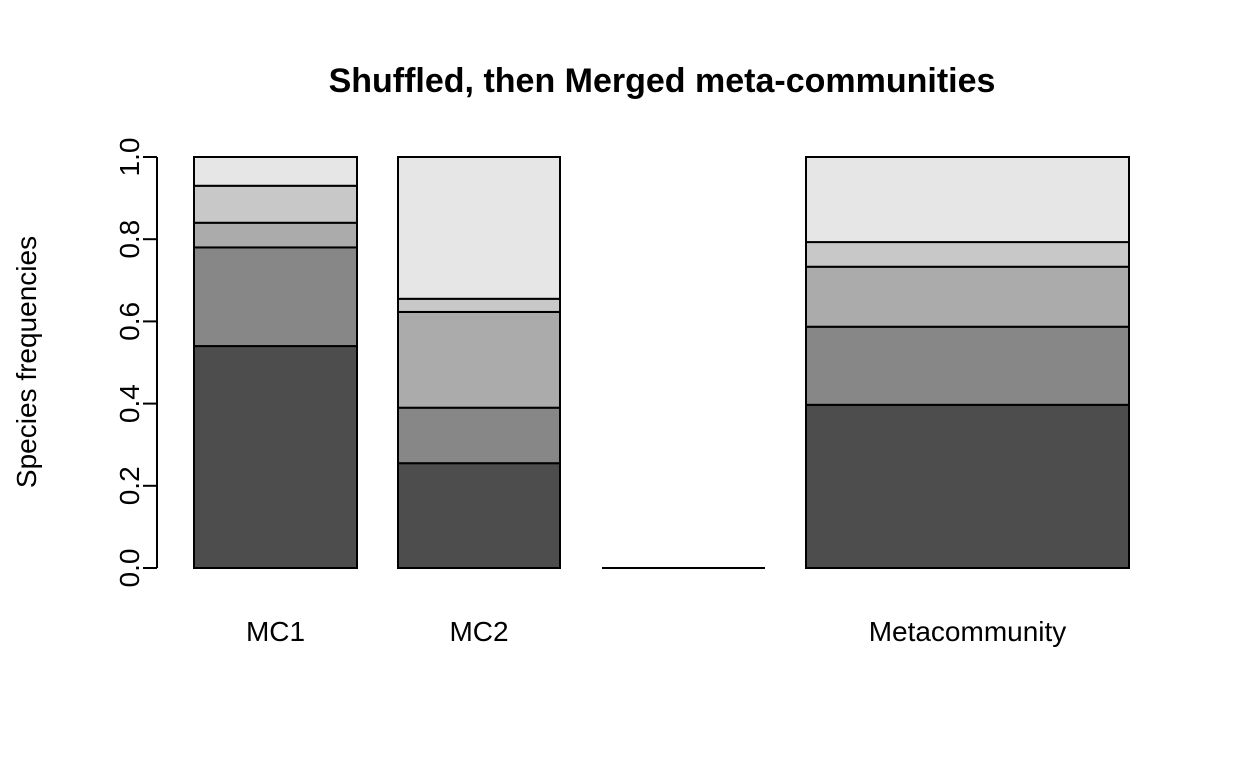 The height and width of the screenshot is (773, 1248). Describe the element at coordinates (26, 362) in the screenshot. I see `y-axis-label: Species frequencies` at that location.